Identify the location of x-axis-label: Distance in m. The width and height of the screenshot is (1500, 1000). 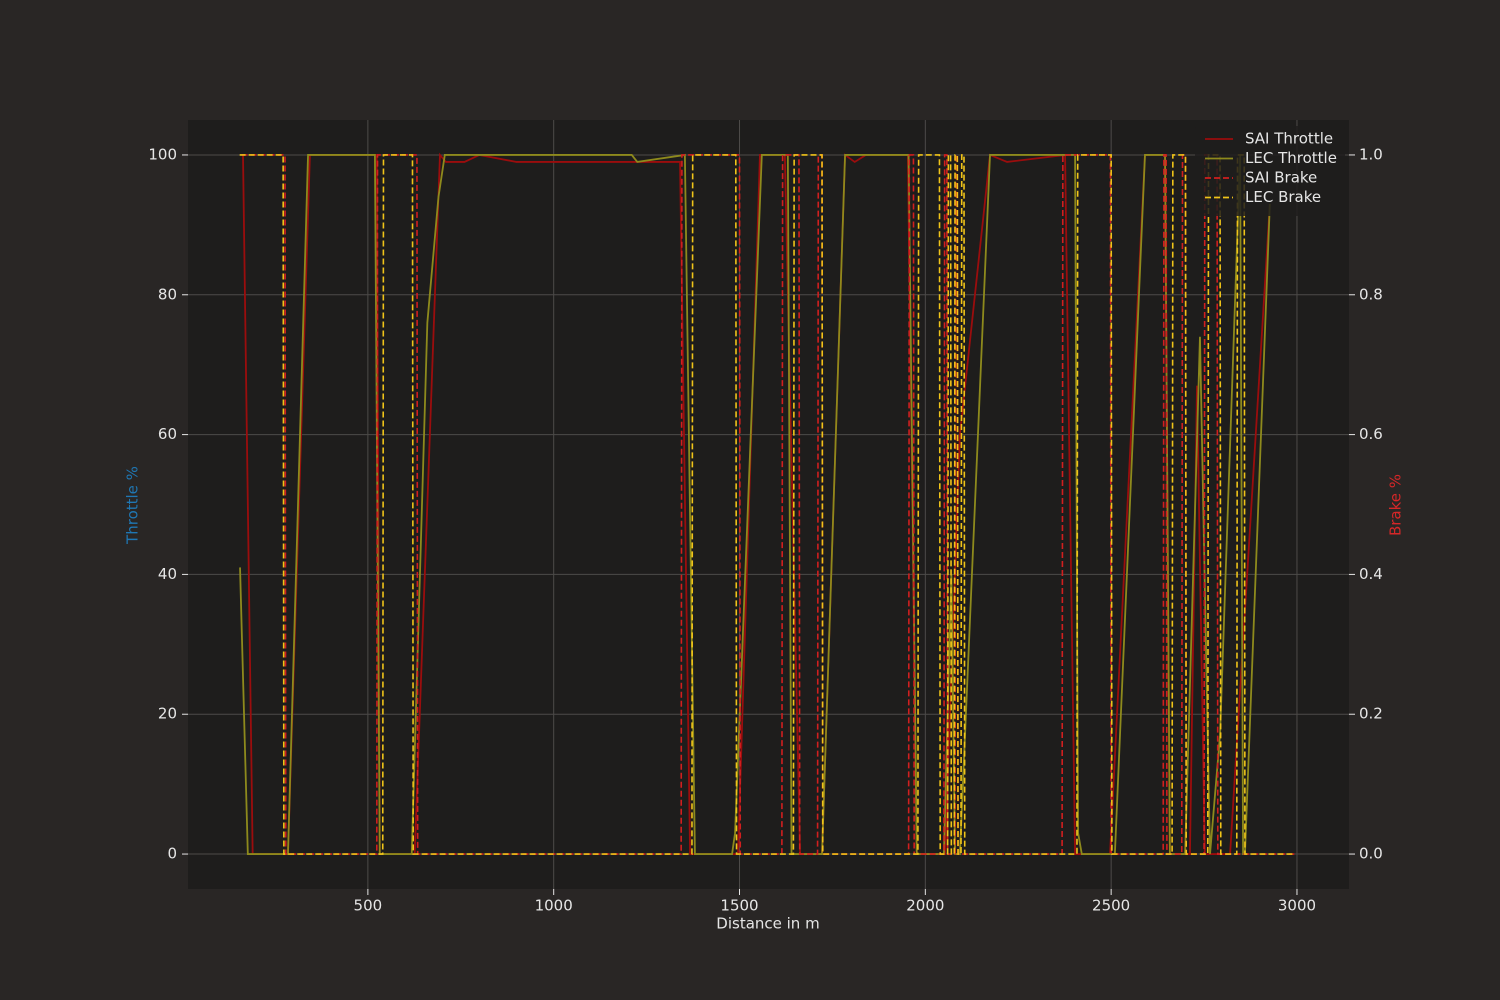
(767, 924).